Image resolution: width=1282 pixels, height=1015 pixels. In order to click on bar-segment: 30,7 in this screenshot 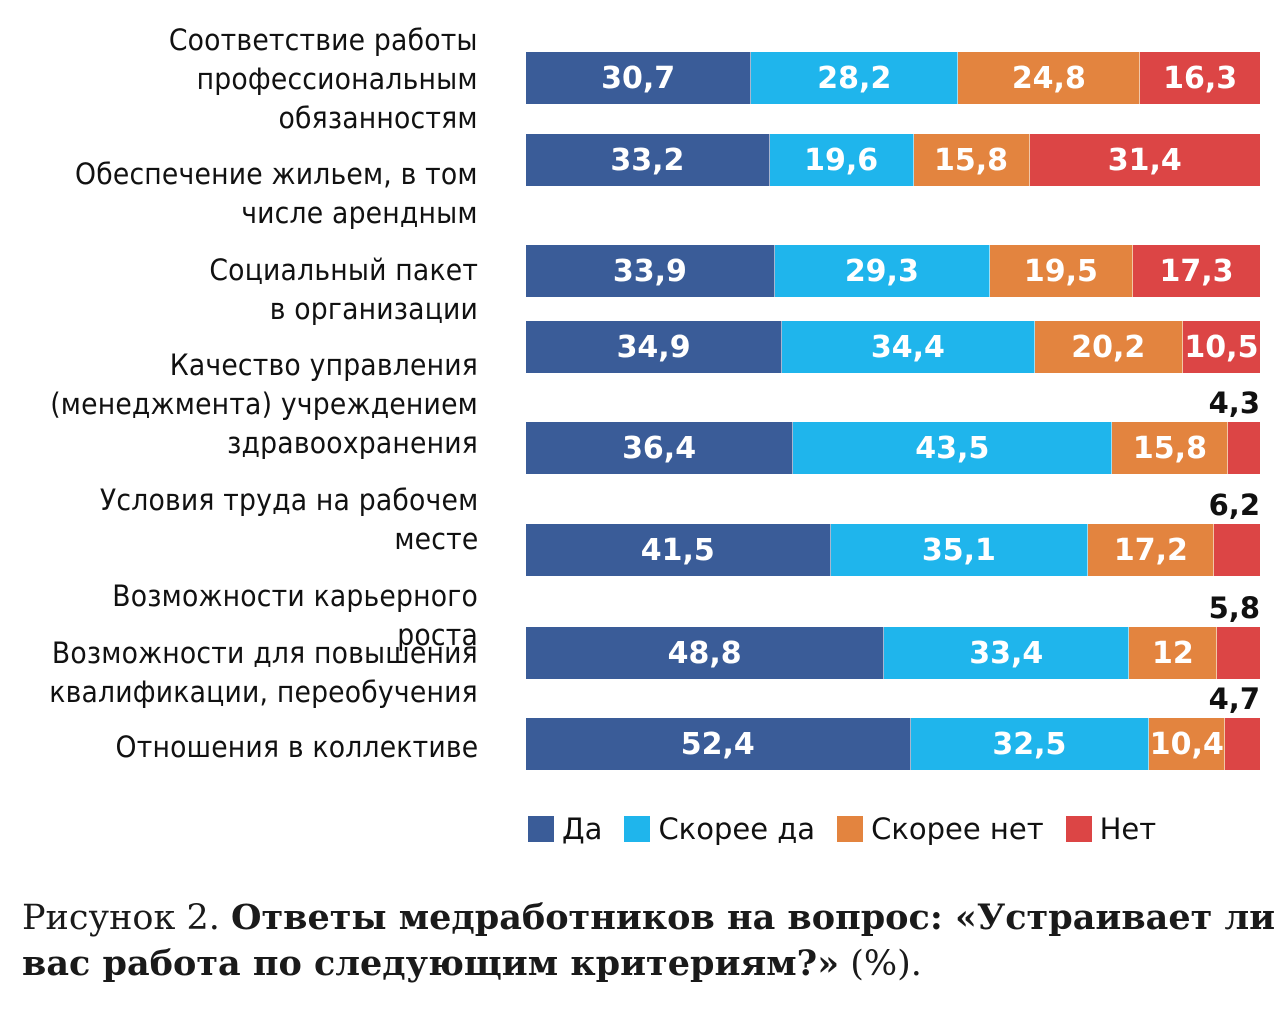, I will do `click(639, 78)`.